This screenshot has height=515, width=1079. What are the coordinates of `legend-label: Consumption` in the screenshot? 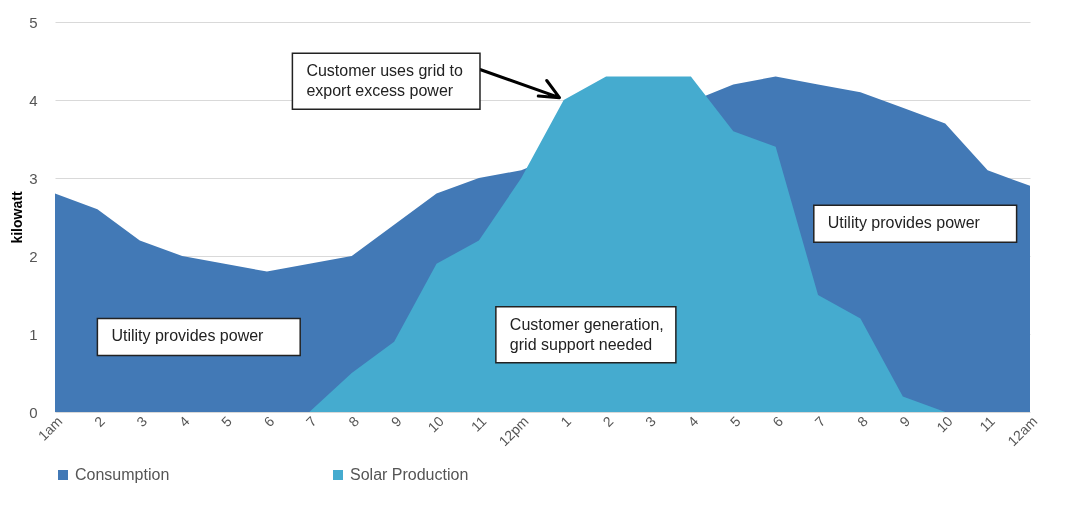 It's located at (122, 474).